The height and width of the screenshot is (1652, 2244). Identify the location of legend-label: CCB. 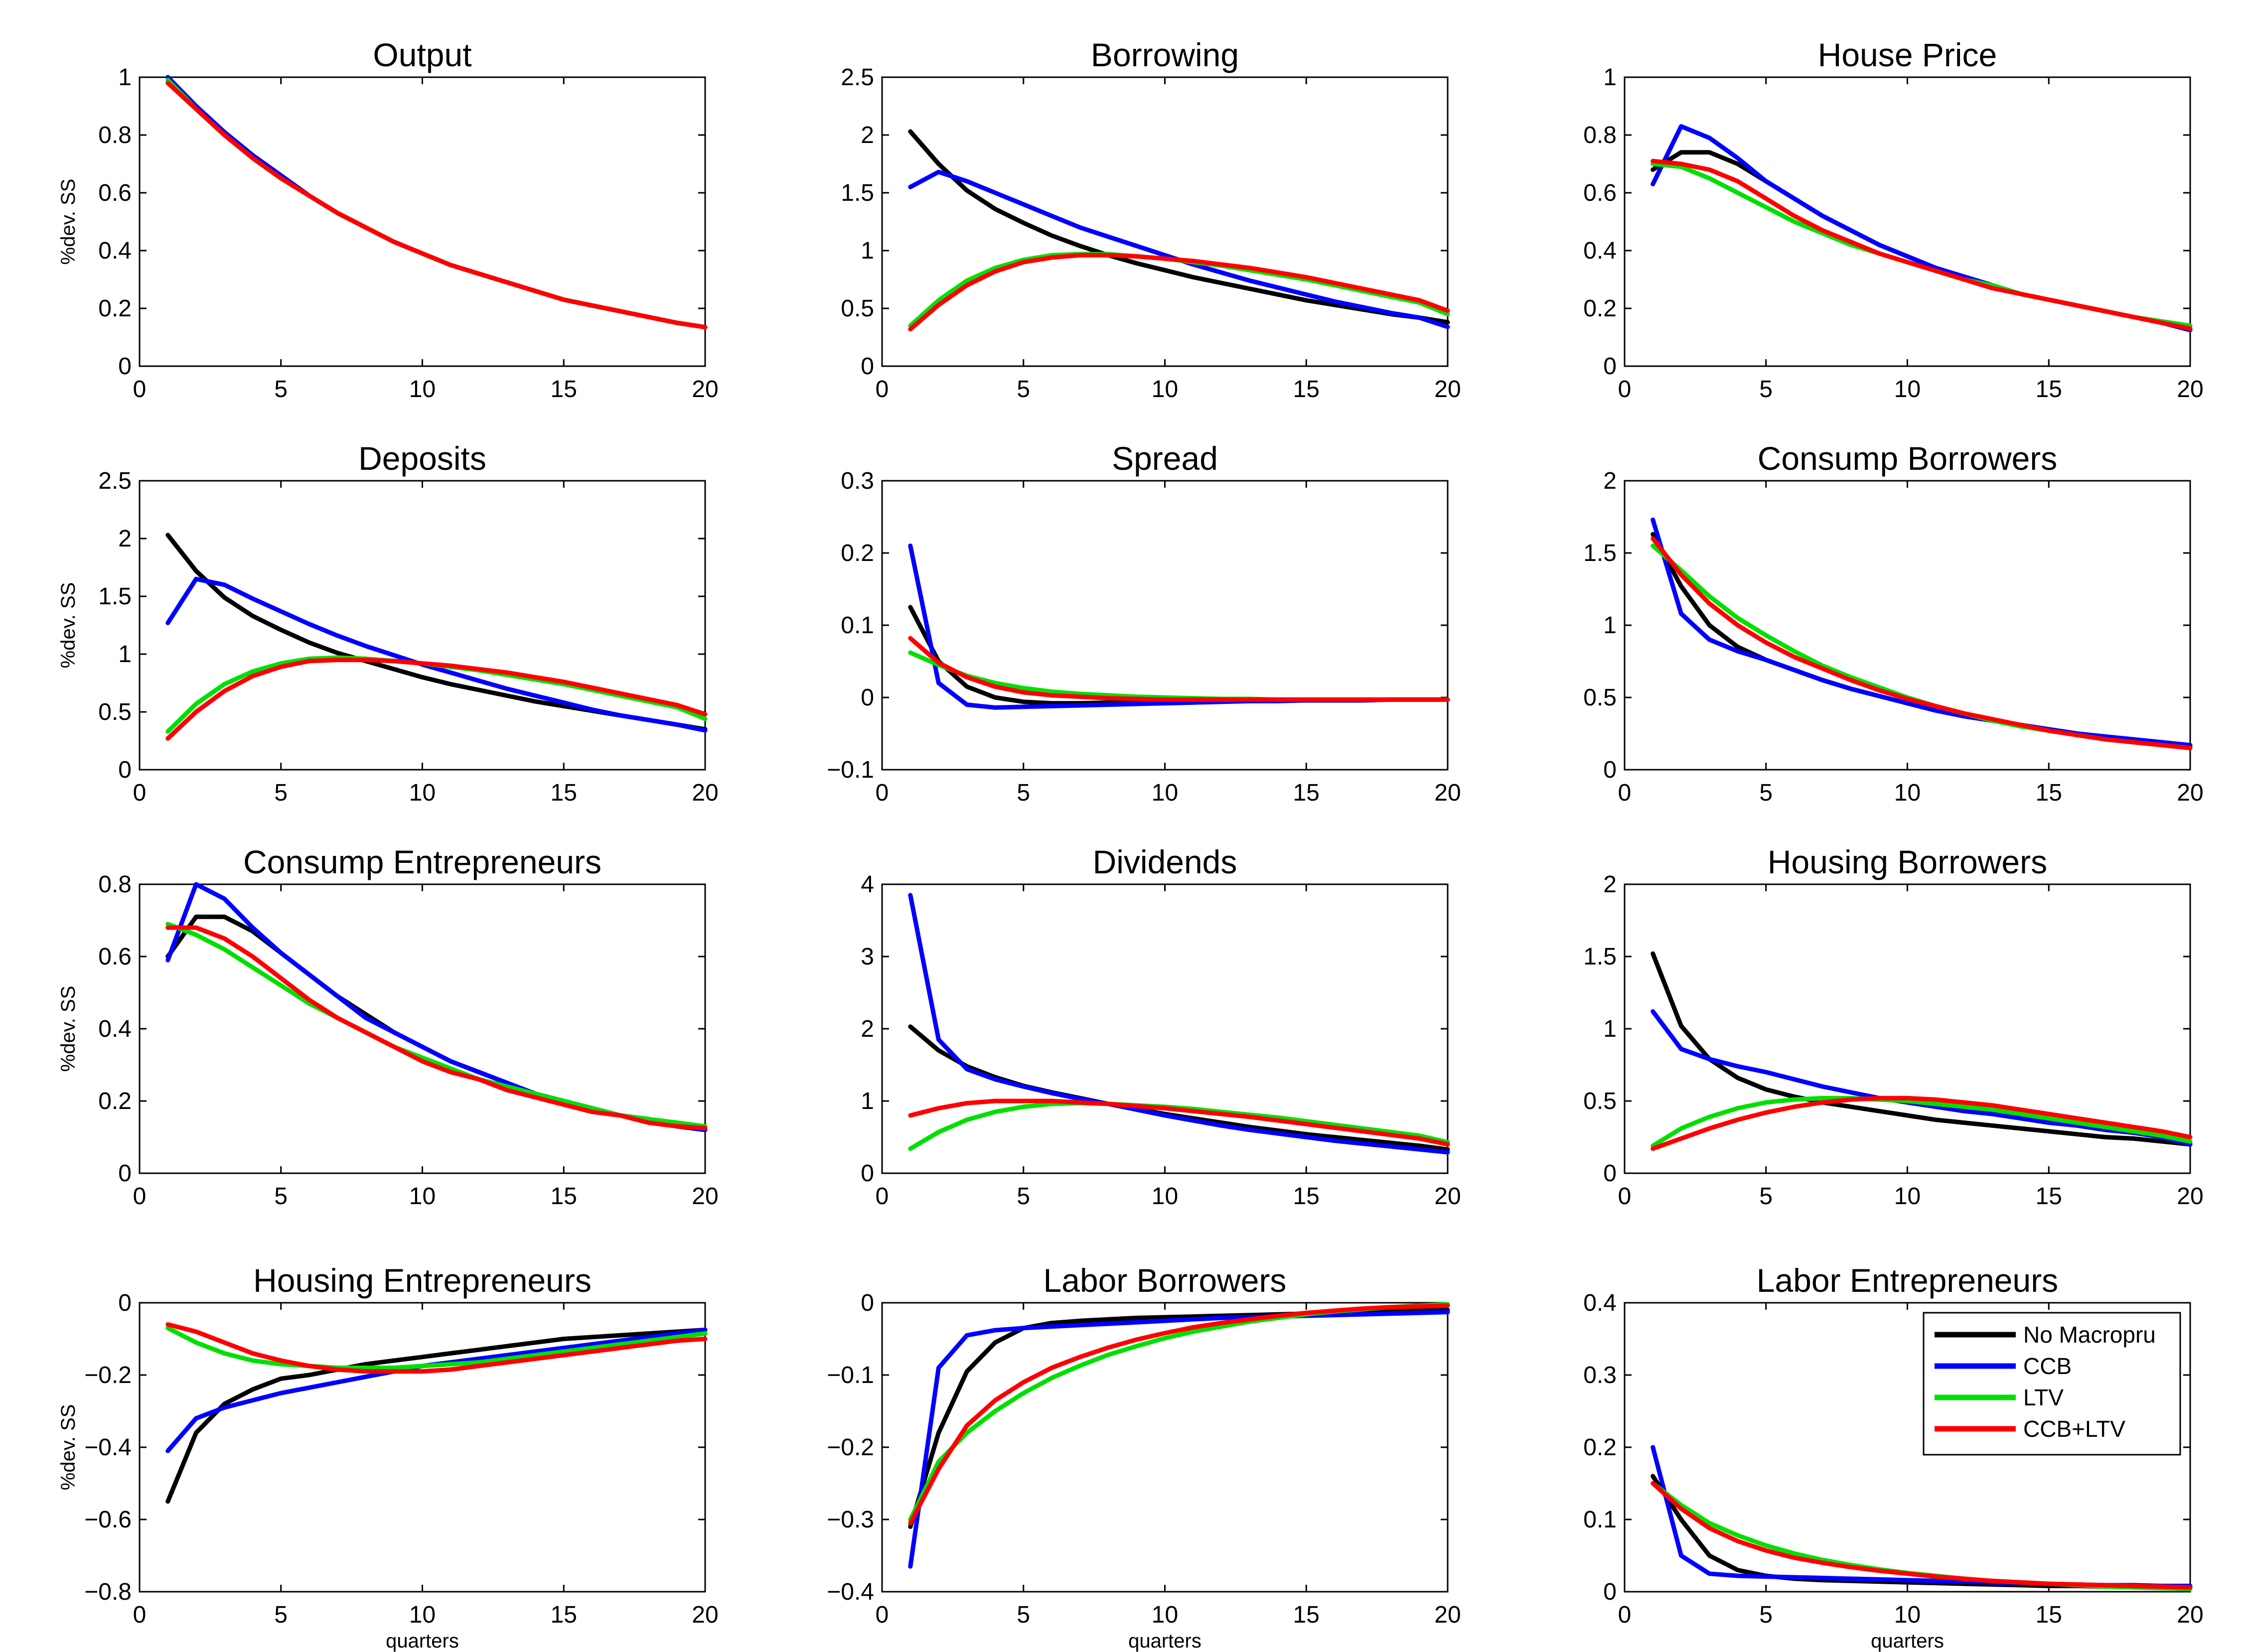
(2048, 1366).